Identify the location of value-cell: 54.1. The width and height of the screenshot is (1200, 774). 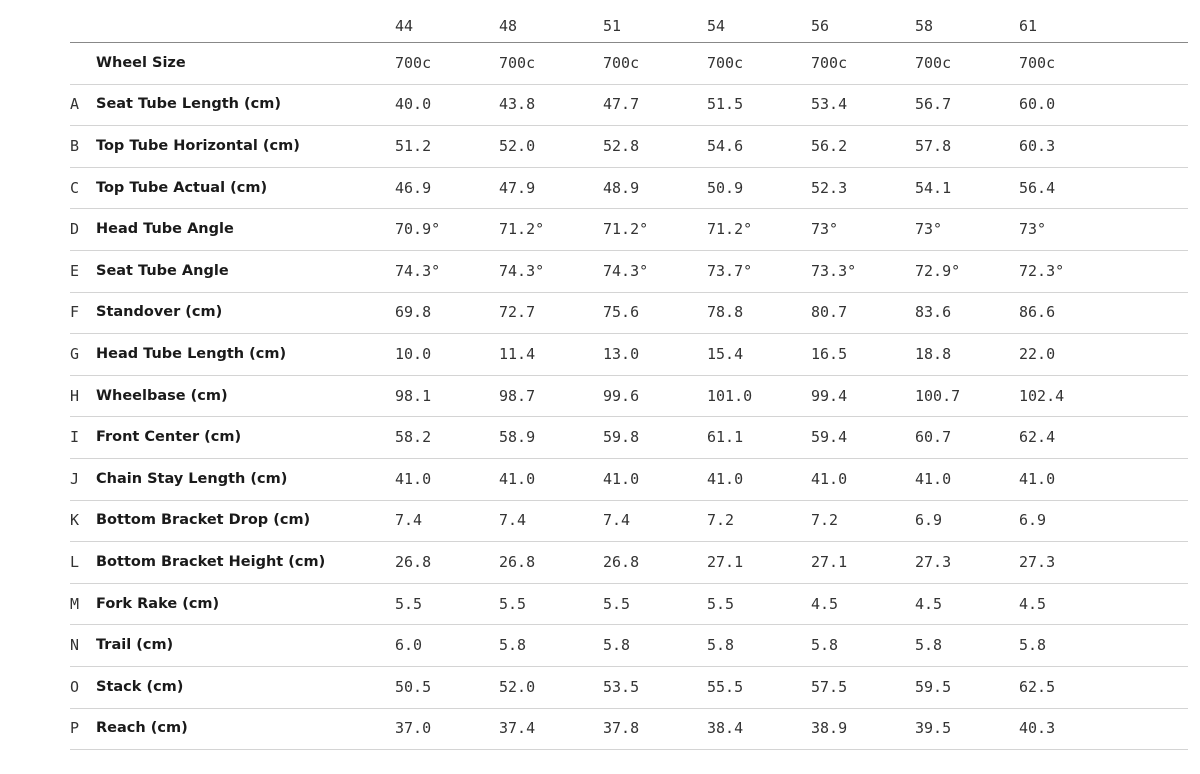
(933, 187).